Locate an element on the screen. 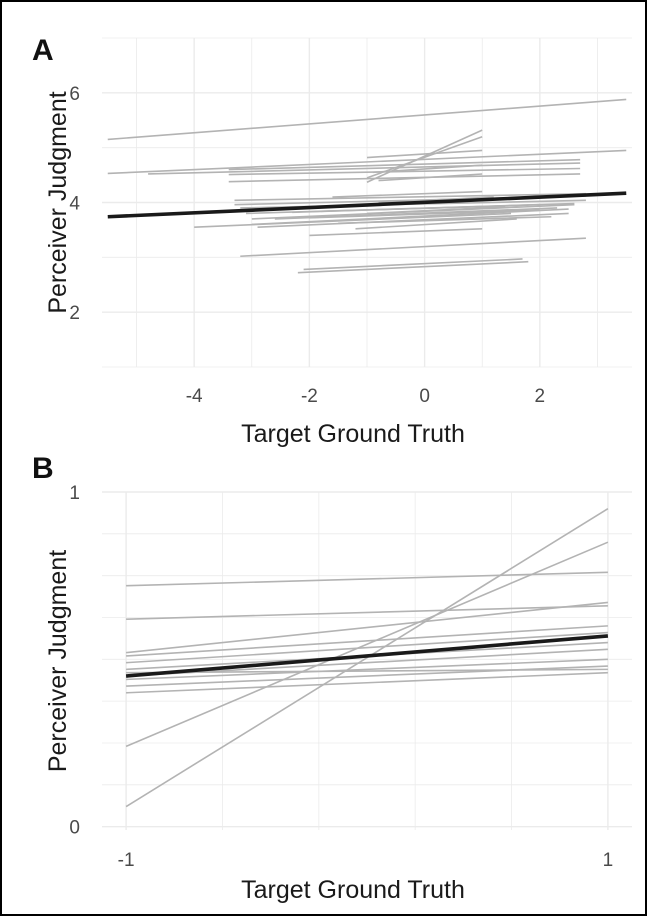 The width and height of the screenshot is (647, 916). x-tick-label: 2 is located at coordinates (540, 396).